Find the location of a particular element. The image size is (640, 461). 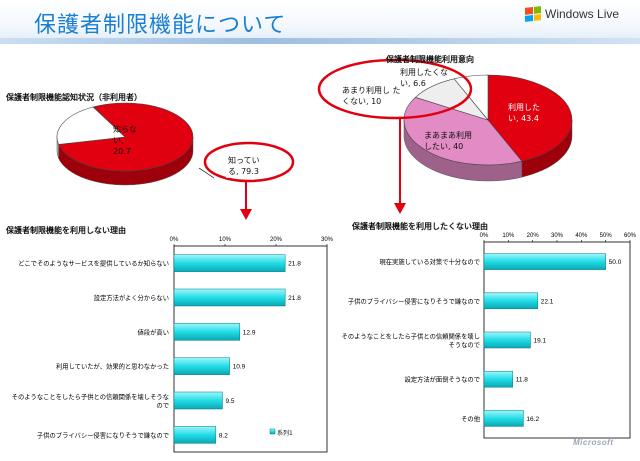

pie2-slice-name-0: 利用した い is located at coordinates (524, 113).